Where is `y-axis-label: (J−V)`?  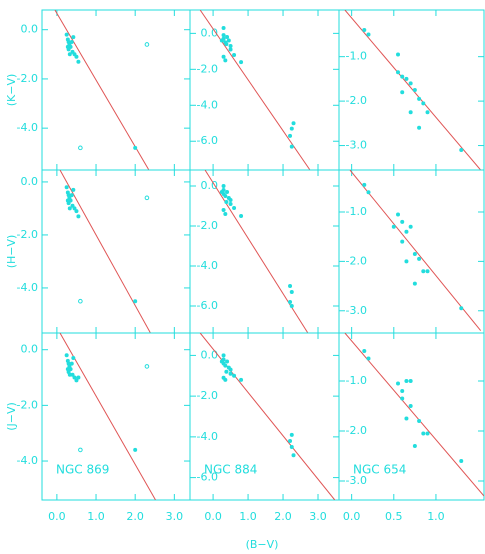 y-axis-label: (J−V) is located at coordinates (11, 416).